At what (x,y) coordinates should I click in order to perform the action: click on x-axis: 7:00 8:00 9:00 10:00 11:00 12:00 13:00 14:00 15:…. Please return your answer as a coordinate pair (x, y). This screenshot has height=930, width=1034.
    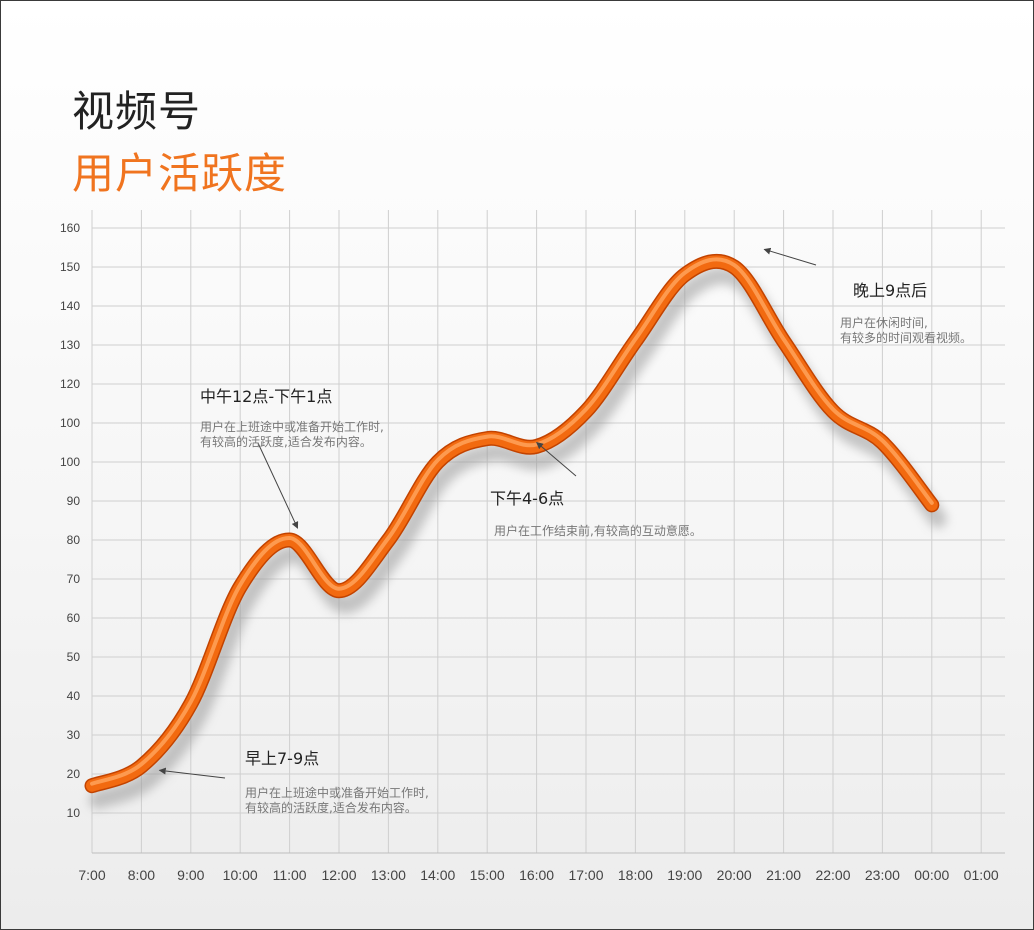
    Looking at the image, I should click on (538, 875).